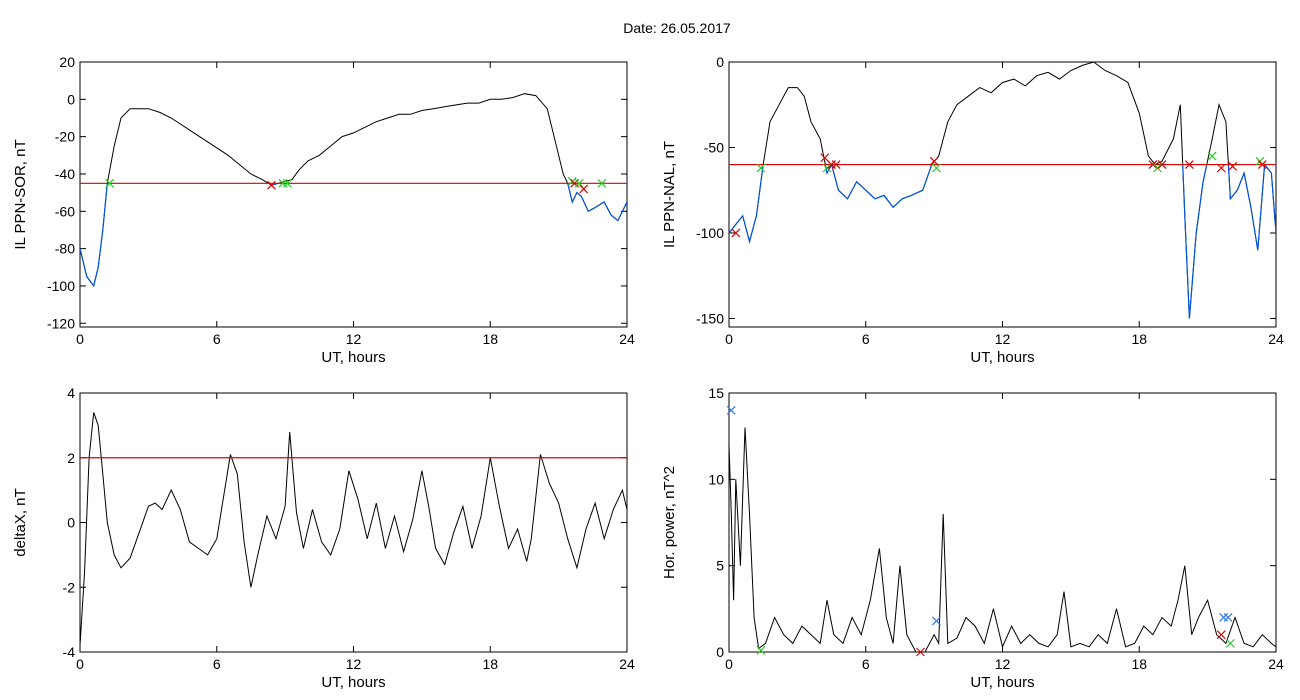 The image size is (1300, 700). What do you see at coordinates (720, 566) in the screenshot?
I see `y-tick-label: 5` at bounding box center [720, 566].